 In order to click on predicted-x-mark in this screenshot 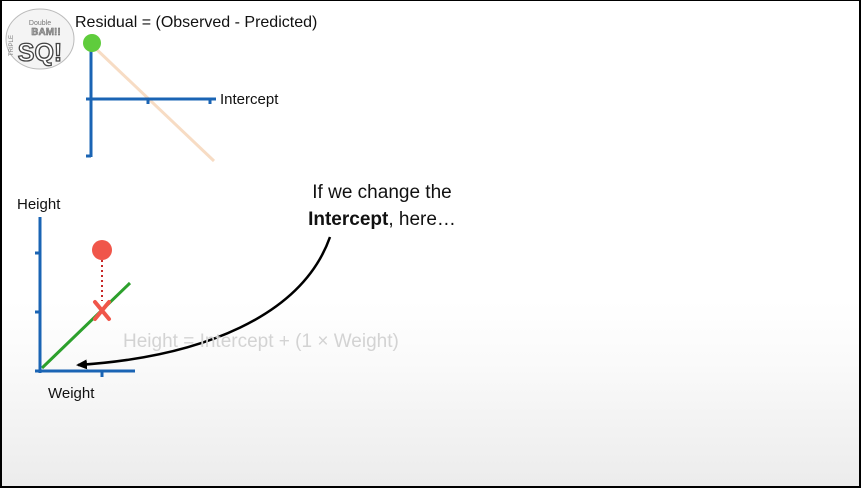, I will do `click(102, 310)`.